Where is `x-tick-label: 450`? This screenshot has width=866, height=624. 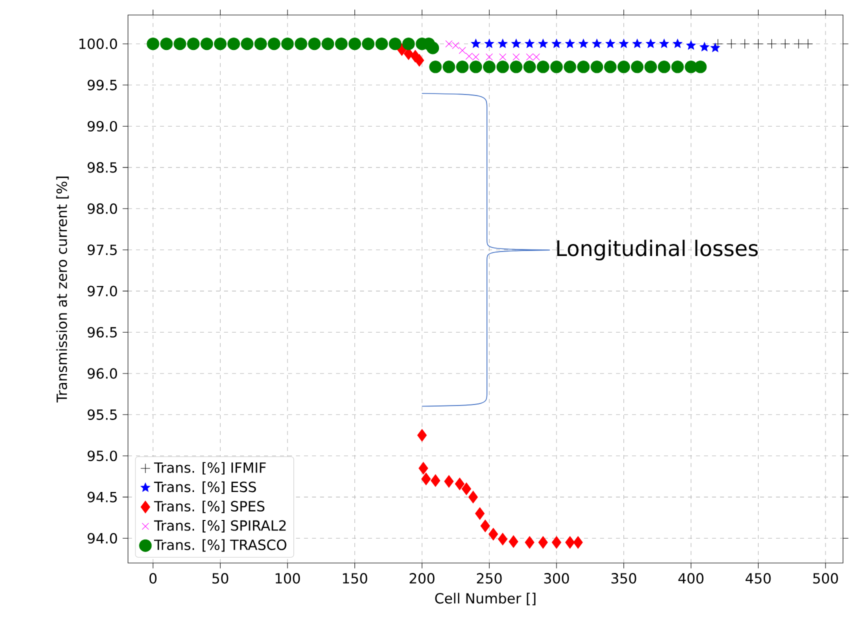 x-tick-label: 450 is located at coordinates (758, 578).